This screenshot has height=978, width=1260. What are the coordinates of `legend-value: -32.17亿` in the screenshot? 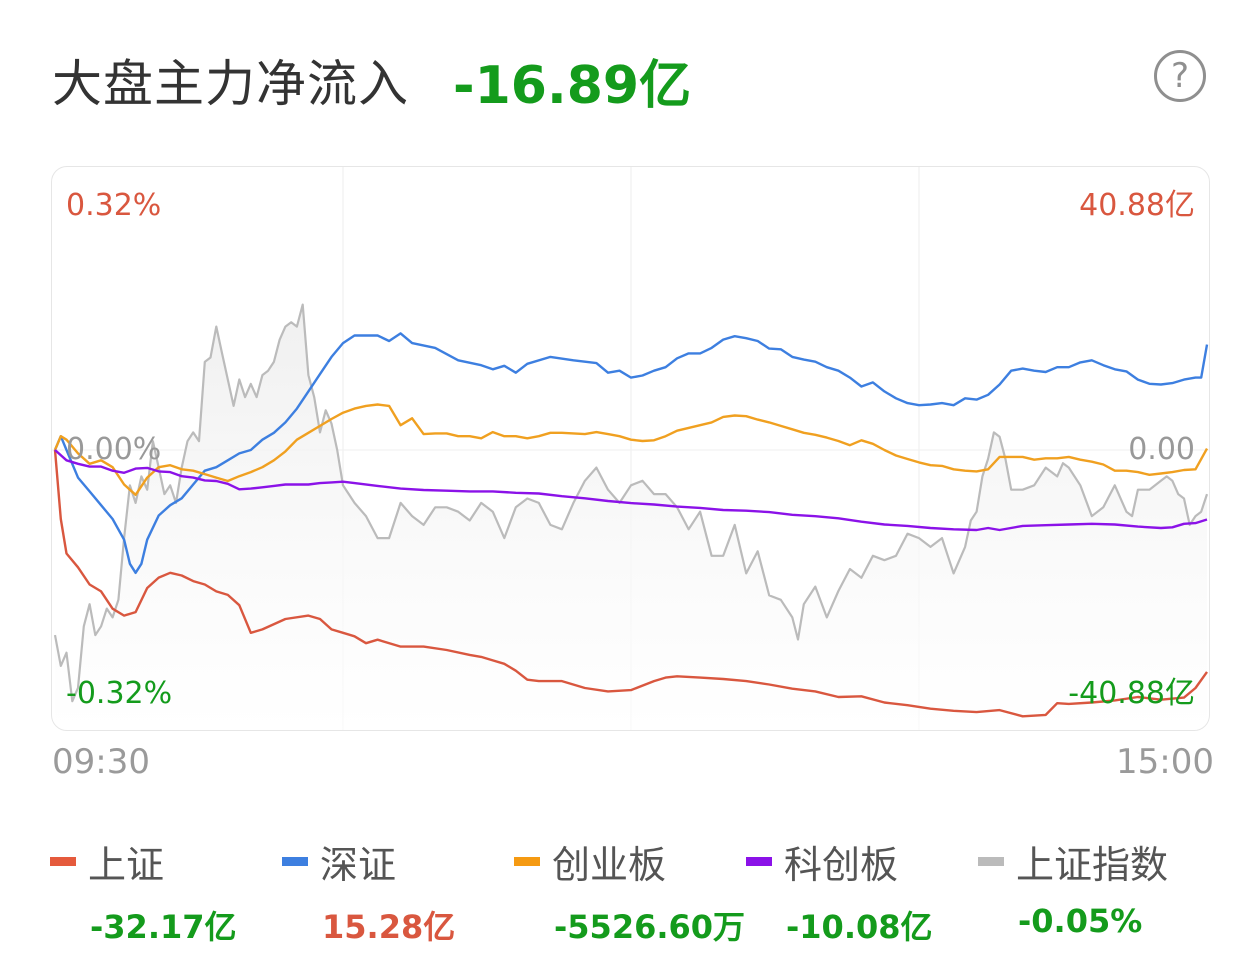 It's located at (163, 927).